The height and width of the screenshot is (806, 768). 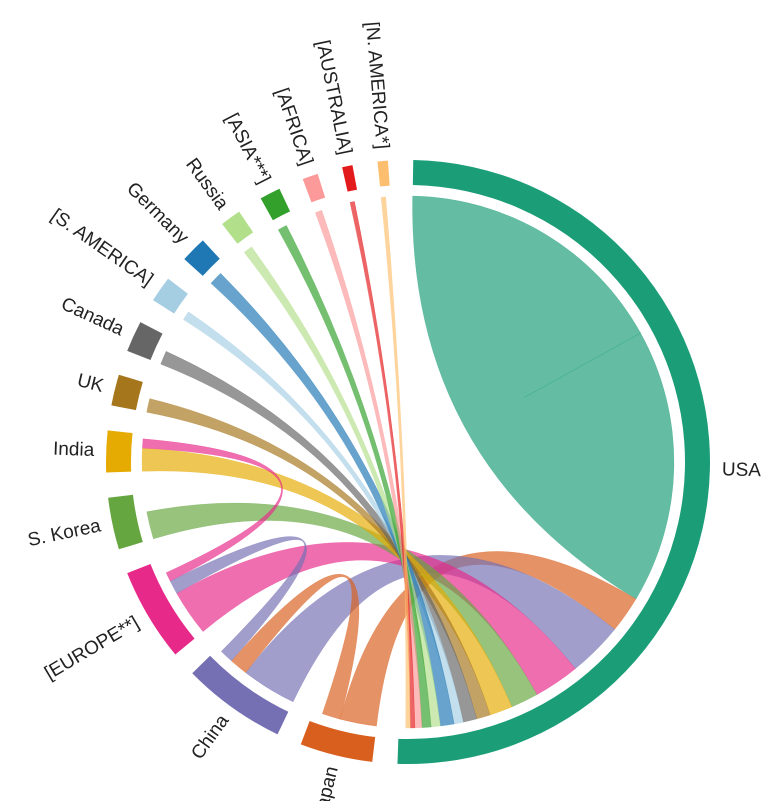 What do you see at coordinates (210, 737) in the screenshot?
I see `node-label: China` at bounding box center [210, 737].